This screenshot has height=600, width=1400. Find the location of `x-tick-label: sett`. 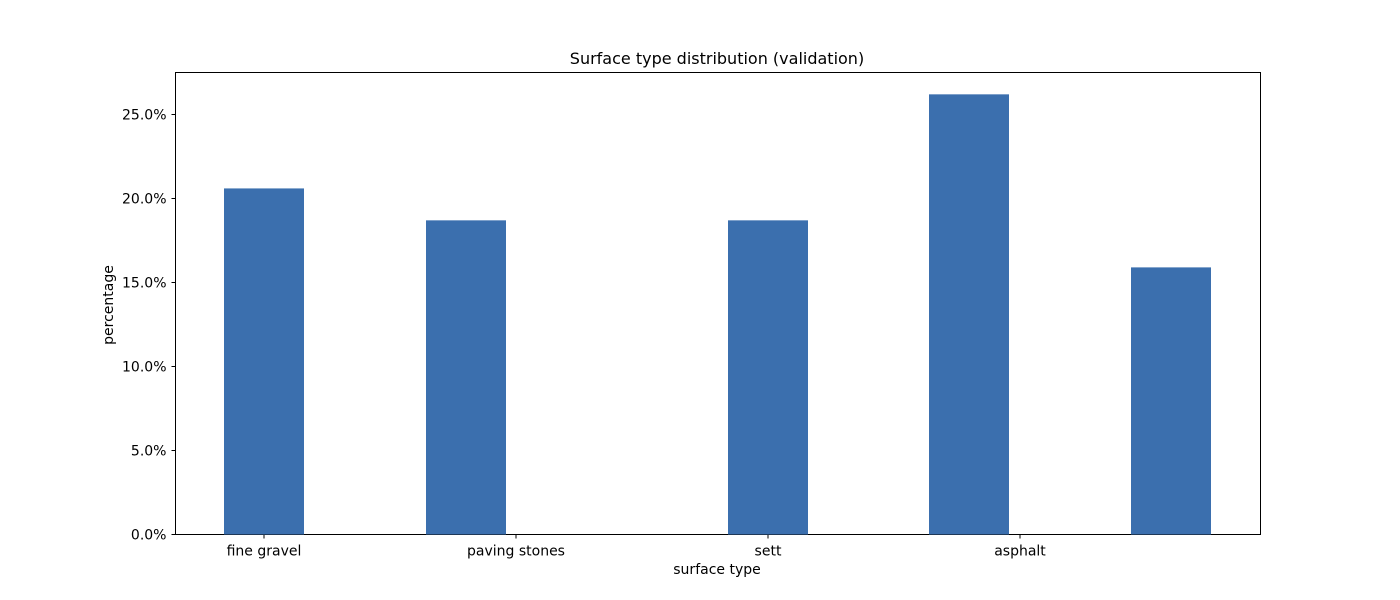

x-tick-label: sett is located at coordinates (768, 552).